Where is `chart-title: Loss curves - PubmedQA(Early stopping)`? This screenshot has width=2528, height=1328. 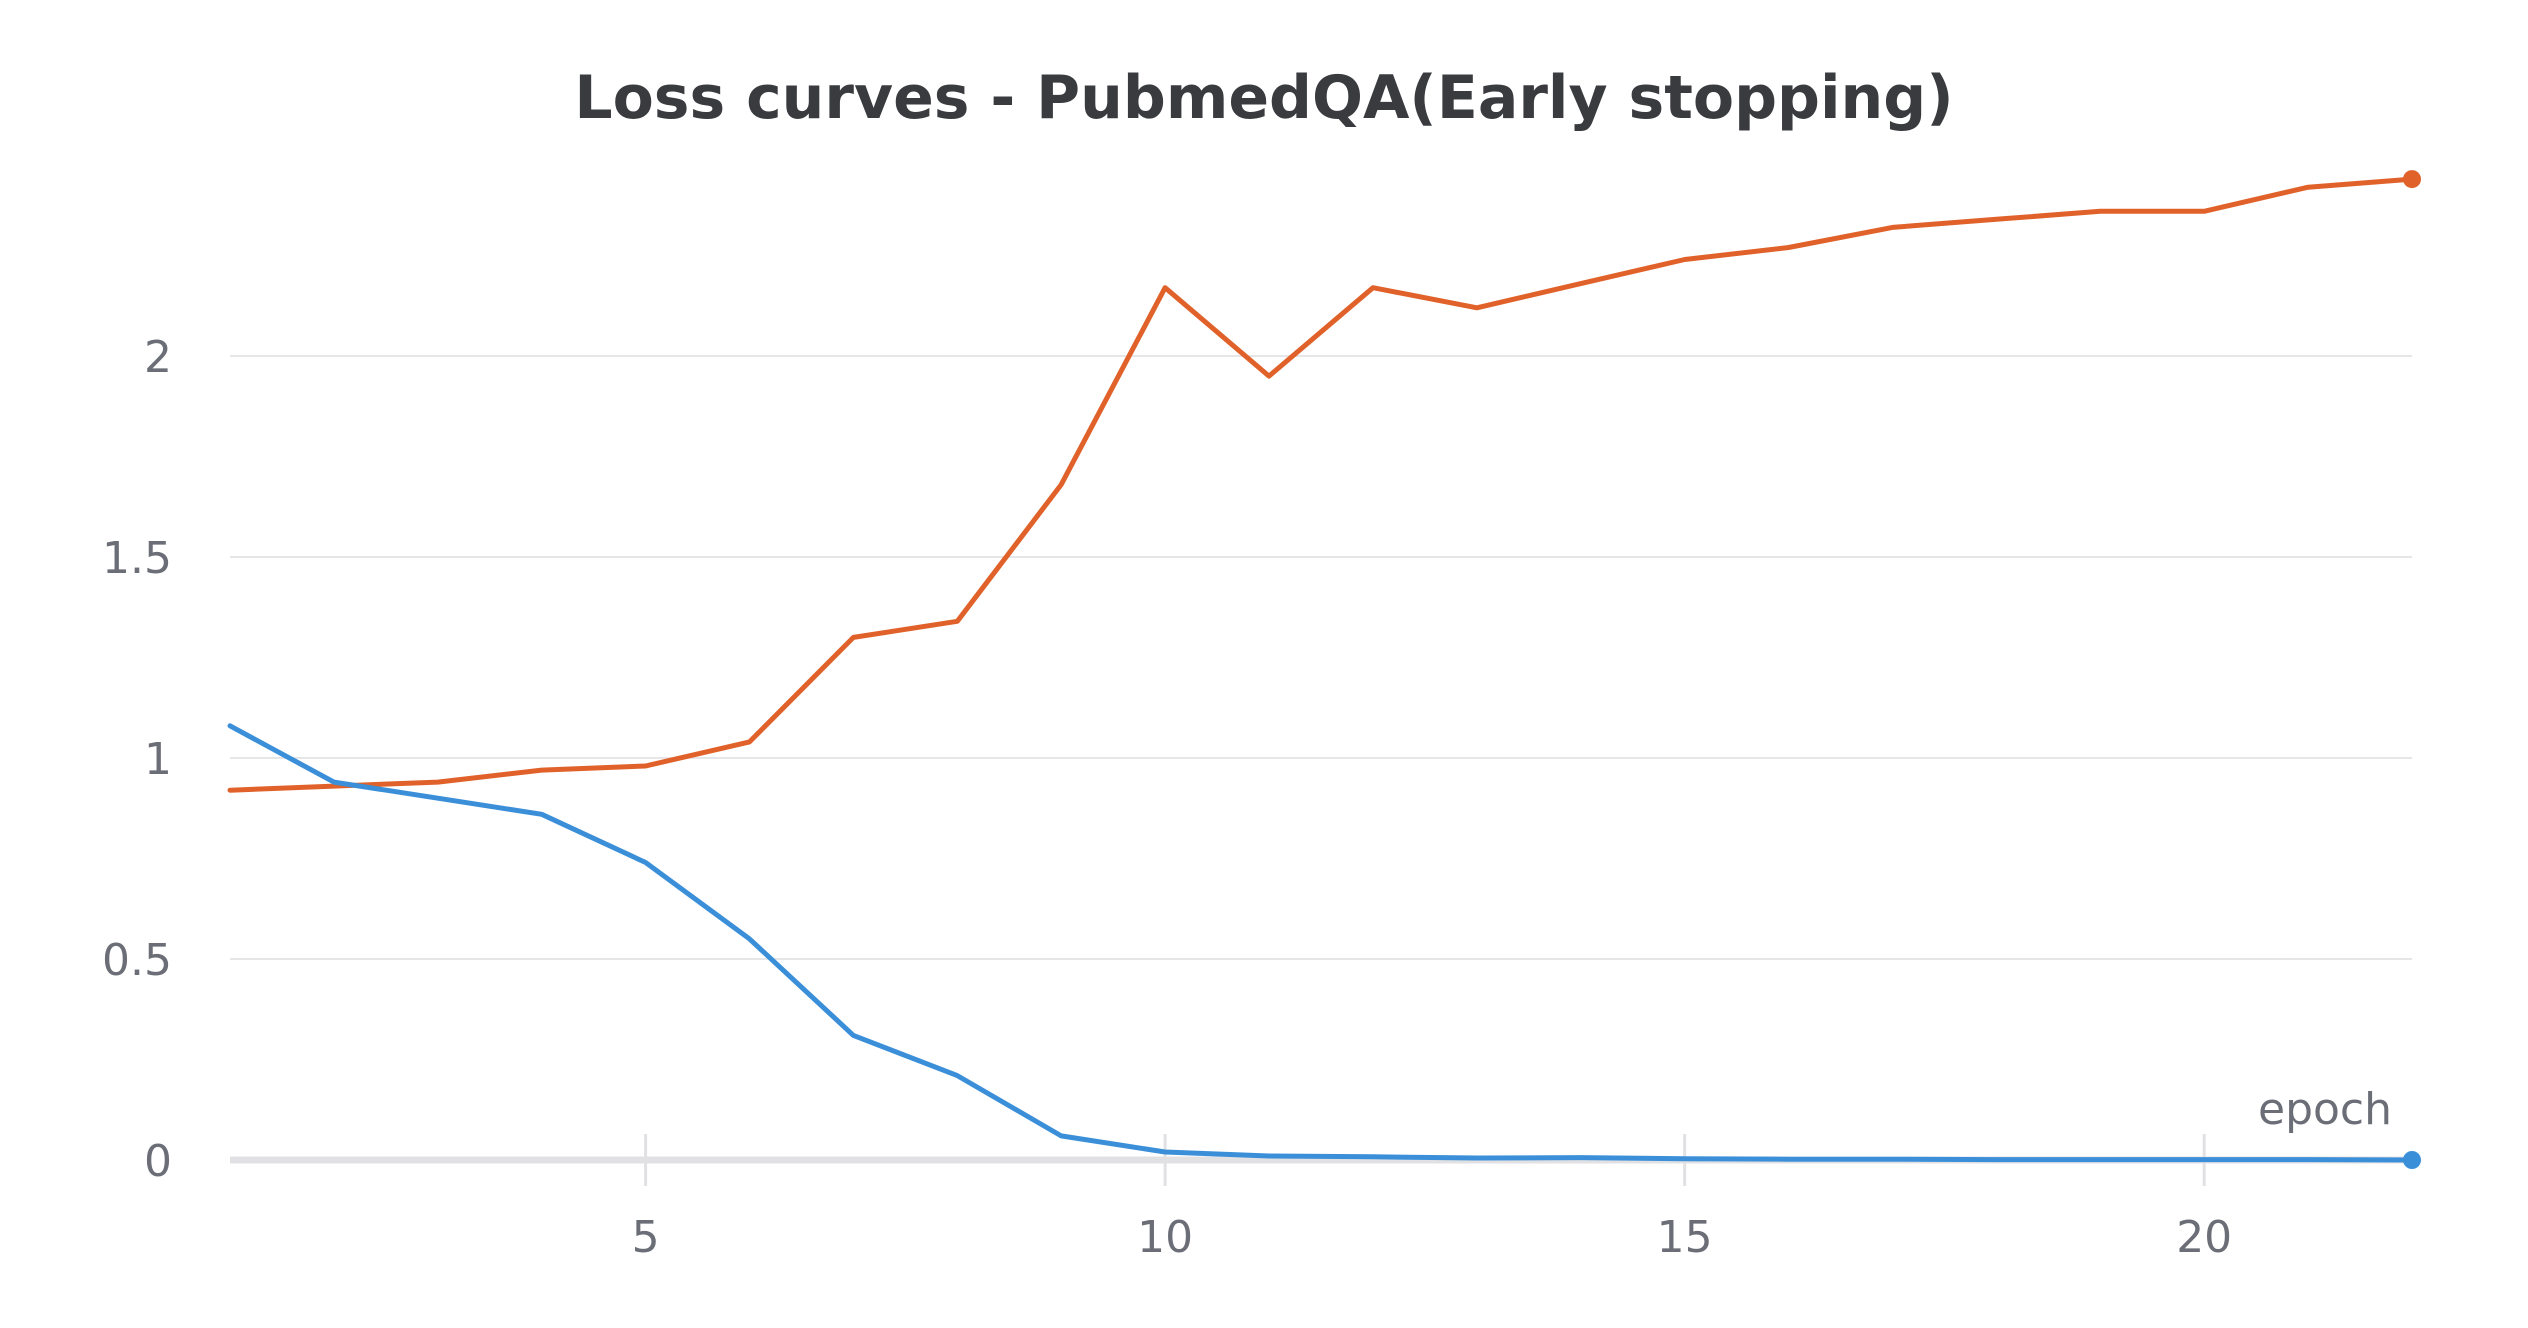 chart-title: Loss curves - PubmedQA(Early stopping) is located at coordinates (1264, 98).